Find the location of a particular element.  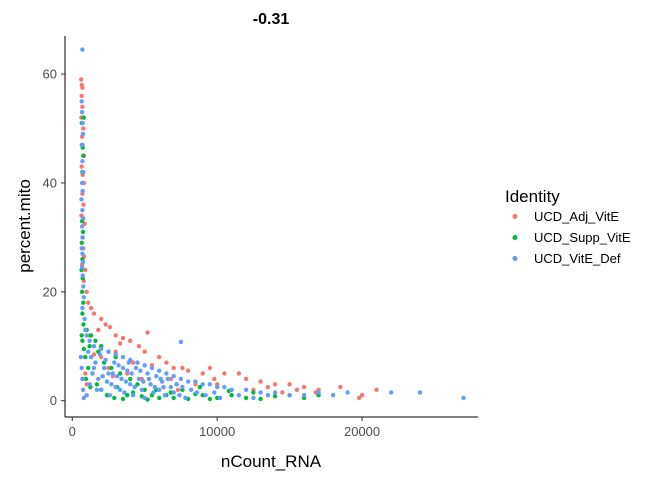

x-tick-label: 0 is located at coordinates (72, 431).